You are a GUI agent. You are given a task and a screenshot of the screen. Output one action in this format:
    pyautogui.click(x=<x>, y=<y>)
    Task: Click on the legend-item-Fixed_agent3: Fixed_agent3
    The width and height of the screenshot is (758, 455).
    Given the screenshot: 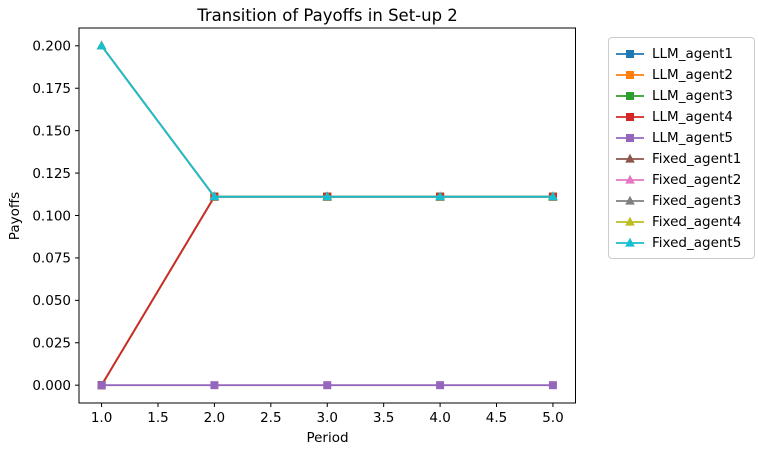 What is the action you would take?
    pyautogui.click(x=681, y=200)
    